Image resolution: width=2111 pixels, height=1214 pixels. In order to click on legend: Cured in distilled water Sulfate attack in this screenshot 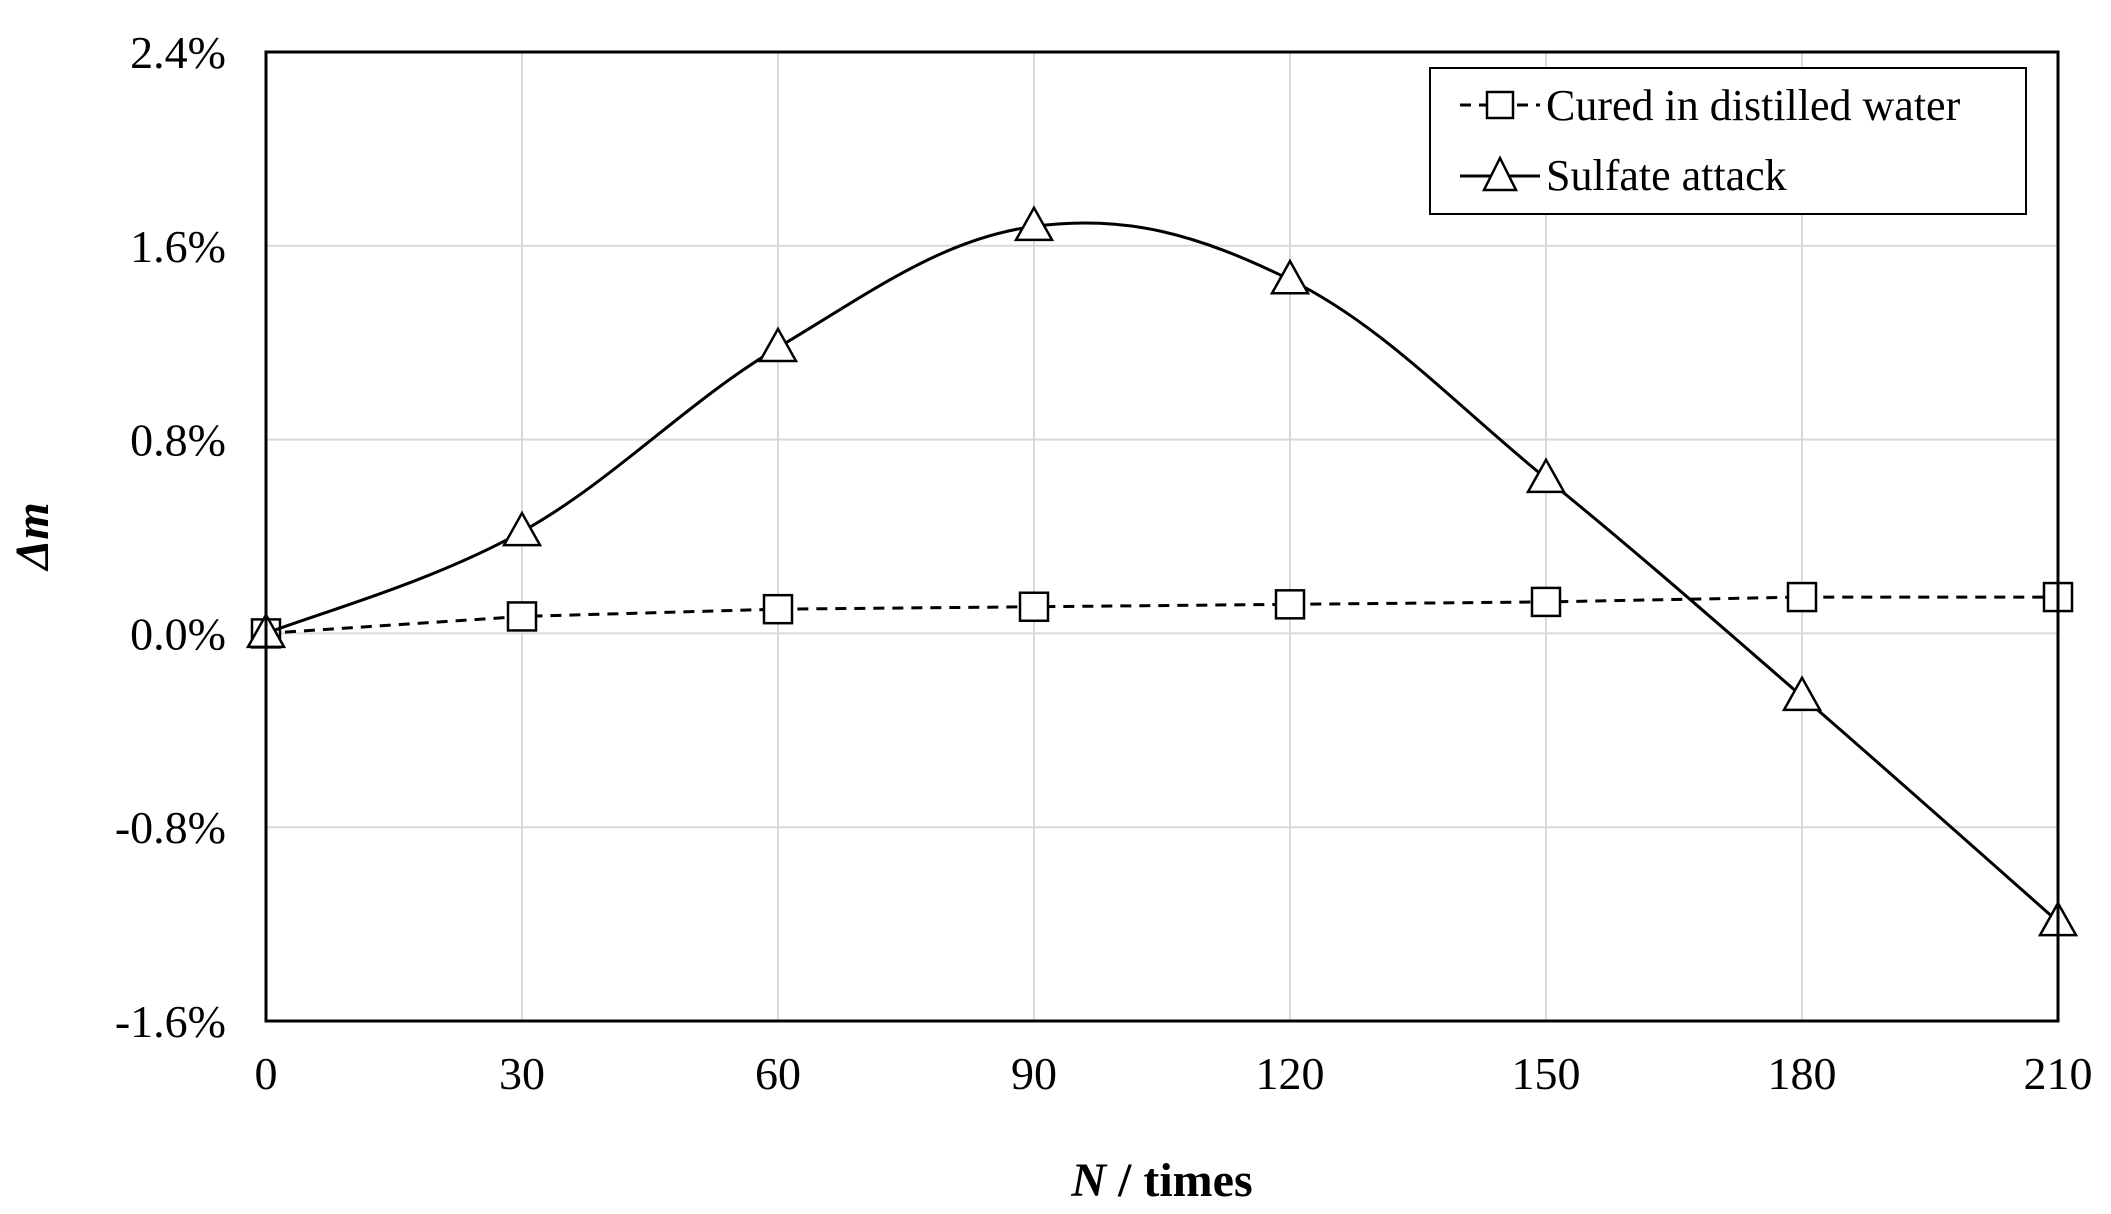, I will do `click(1728, 141)`.